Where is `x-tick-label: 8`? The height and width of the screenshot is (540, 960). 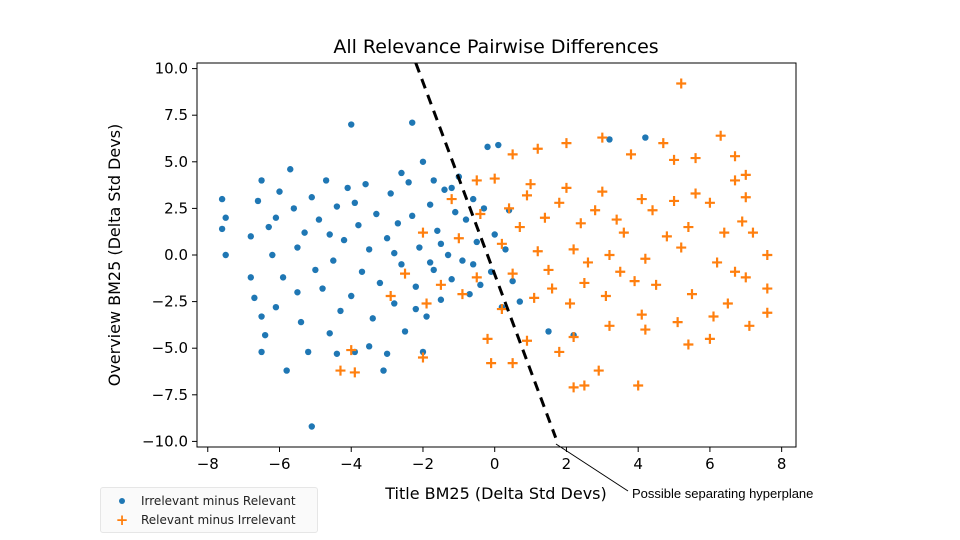 x-tick-label: 8 is located at coordinates (782, 464).